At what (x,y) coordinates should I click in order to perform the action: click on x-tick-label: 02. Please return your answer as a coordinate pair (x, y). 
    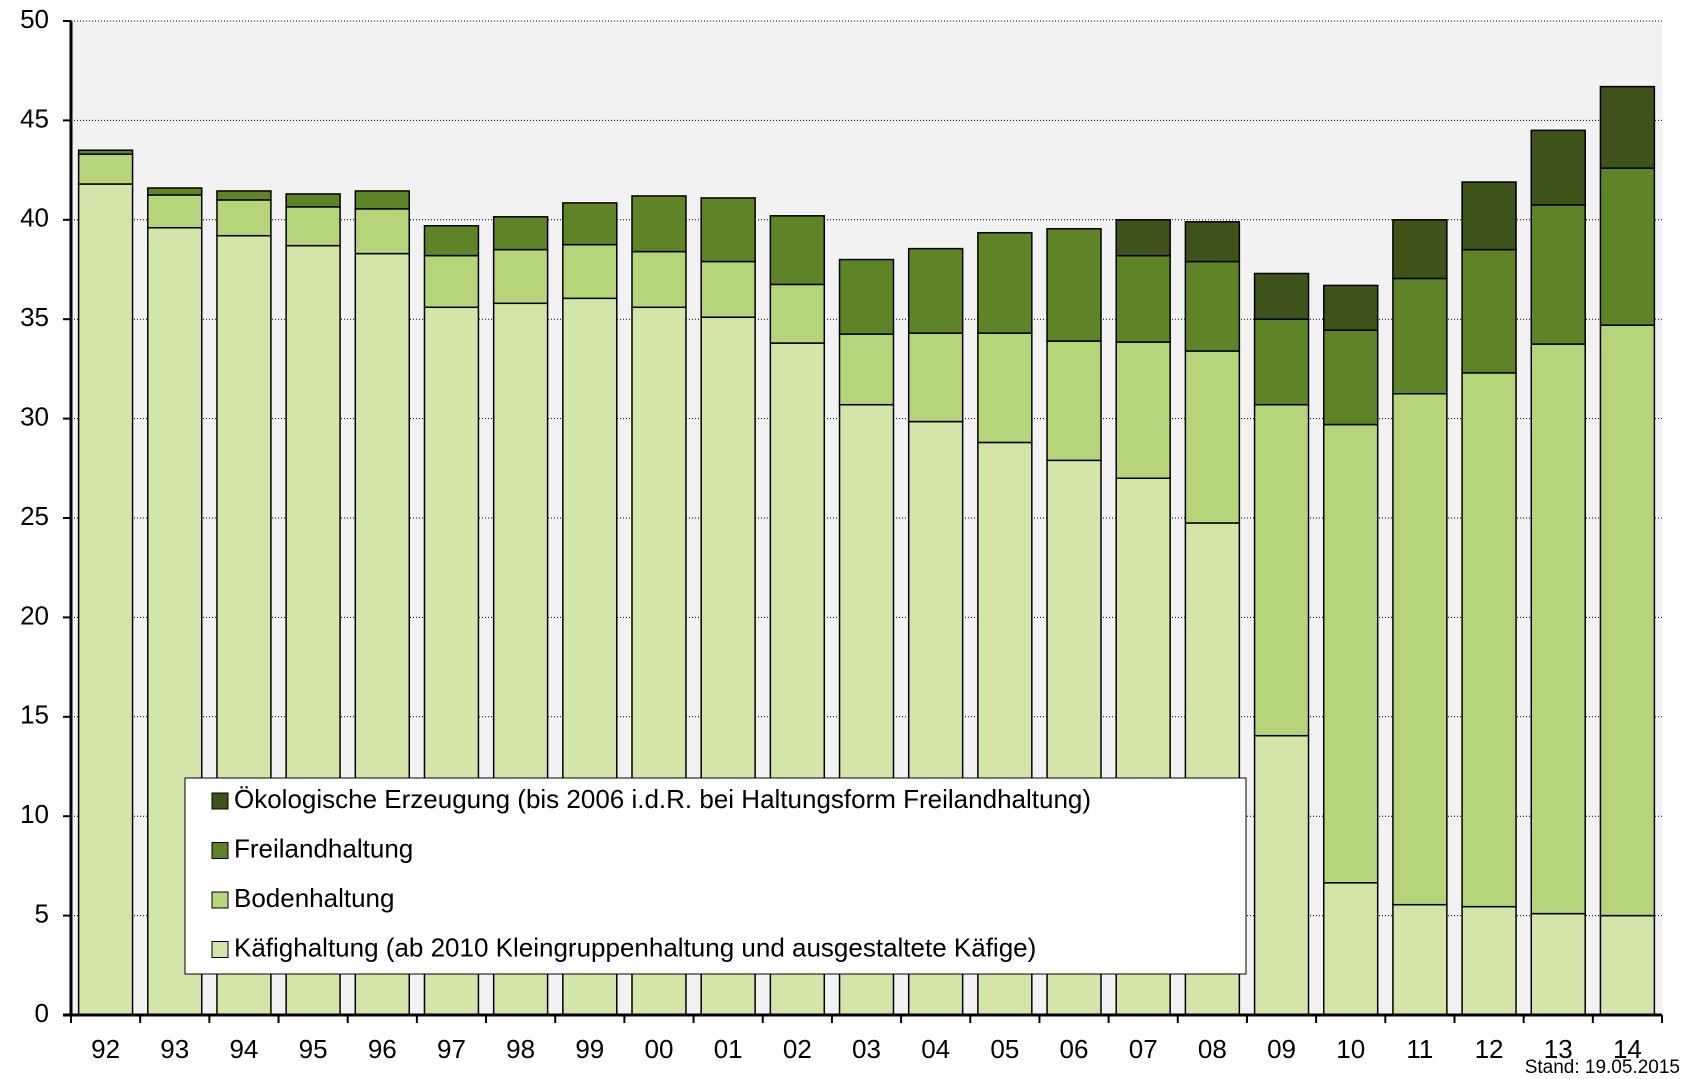
    Looking at the image, I should click on (797, 1049).